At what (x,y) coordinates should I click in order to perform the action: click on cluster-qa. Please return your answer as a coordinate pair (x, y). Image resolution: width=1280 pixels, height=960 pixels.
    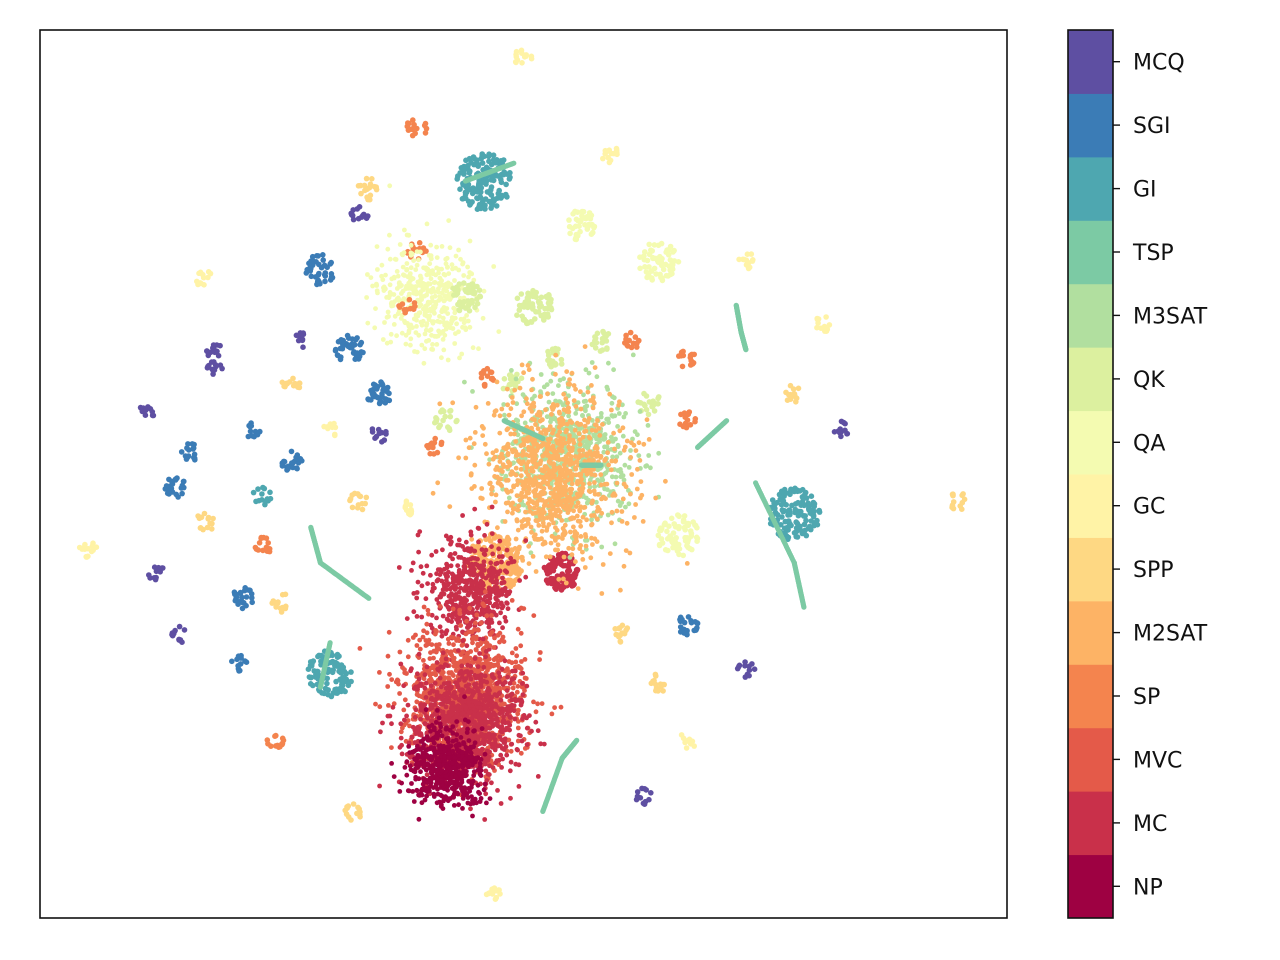
    Looking at the image, I should click on (659, 262).